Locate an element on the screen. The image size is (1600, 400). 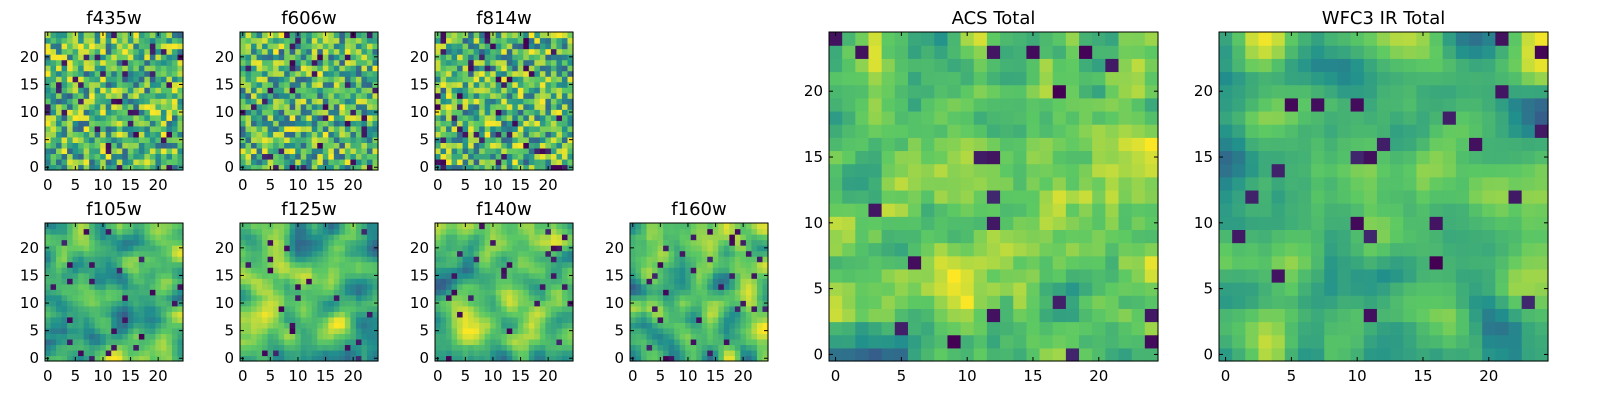
y-tick-label: 20 is located at coordinates (29, 57).